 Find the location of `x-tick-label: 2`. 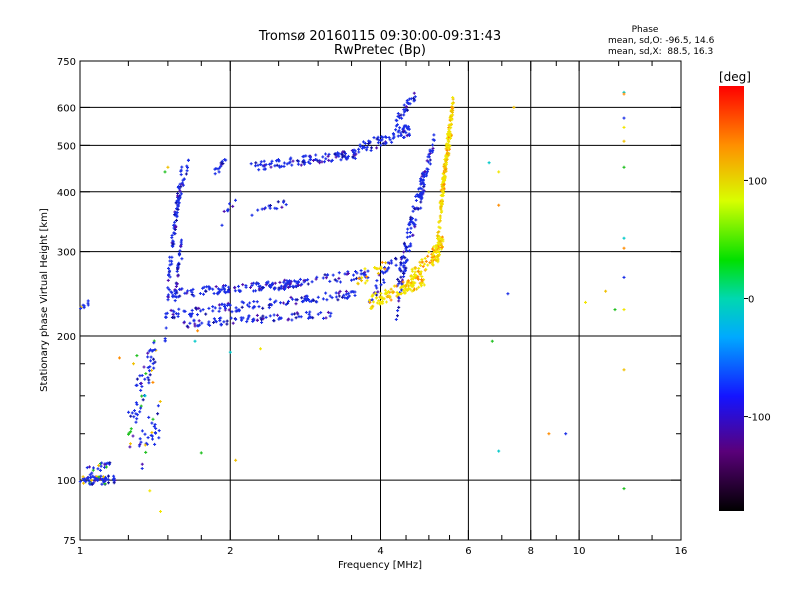

x-tick-label: 2 is located at coordinates (230, 551).